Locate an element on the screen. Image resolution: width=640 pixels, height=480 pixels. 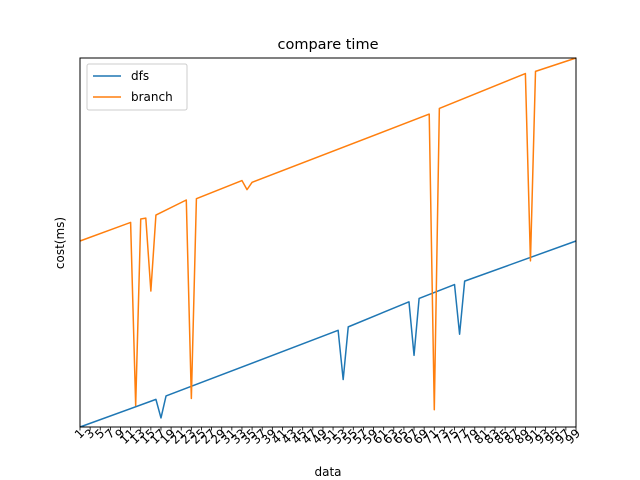
x-axis-label: data is located at coordinates (327, 472).